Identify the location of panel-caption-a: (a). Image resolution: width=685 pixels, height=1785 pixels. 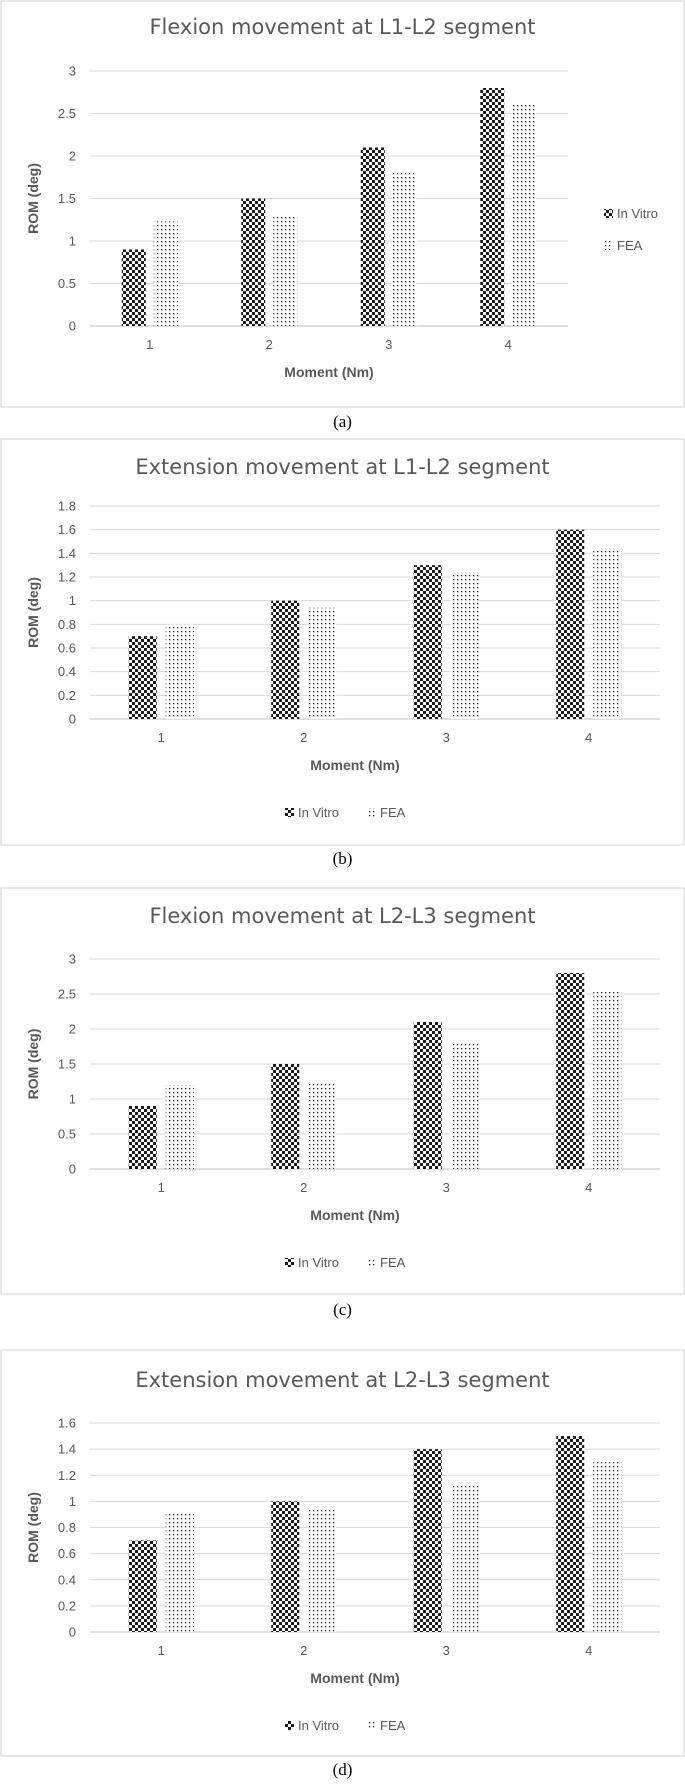
(342, 421).